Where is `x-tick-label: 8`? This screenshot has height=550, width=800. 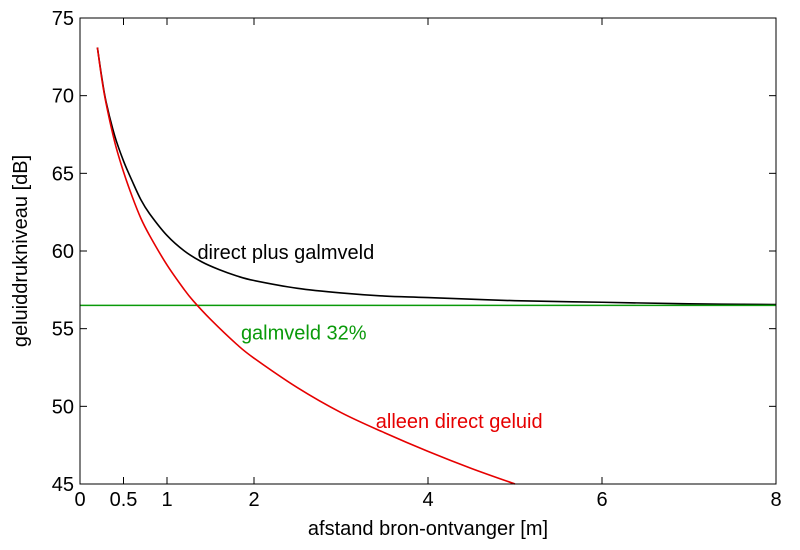
x-tick-label: 8 is located at coordinates (775, 500).